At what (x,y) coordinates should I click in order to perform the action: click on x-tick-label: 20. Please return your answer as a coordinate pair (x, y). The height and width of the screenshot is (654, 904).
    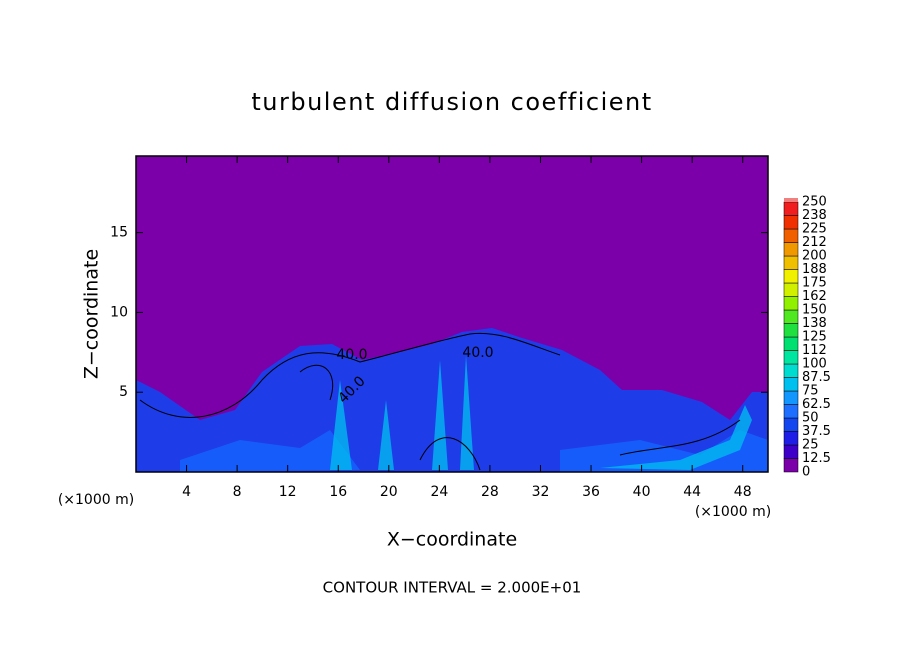
    Looking at the image, I should click on (389, 492).